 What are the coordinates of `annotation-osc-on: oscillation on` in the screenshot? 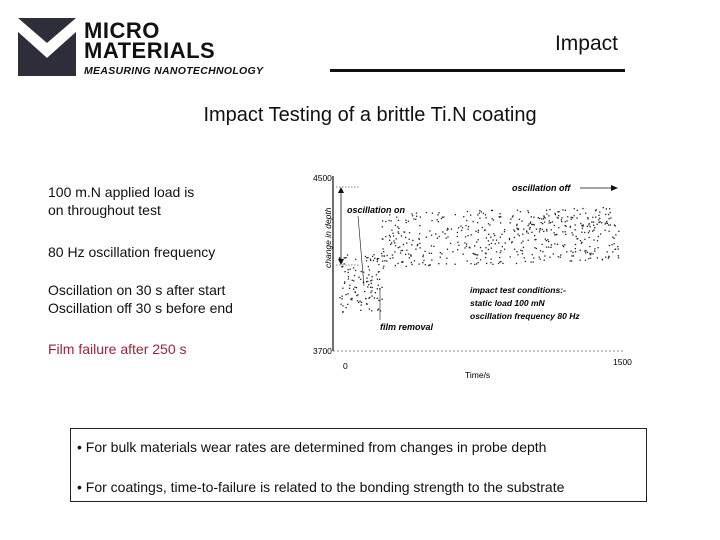 It's located at (376, 210).